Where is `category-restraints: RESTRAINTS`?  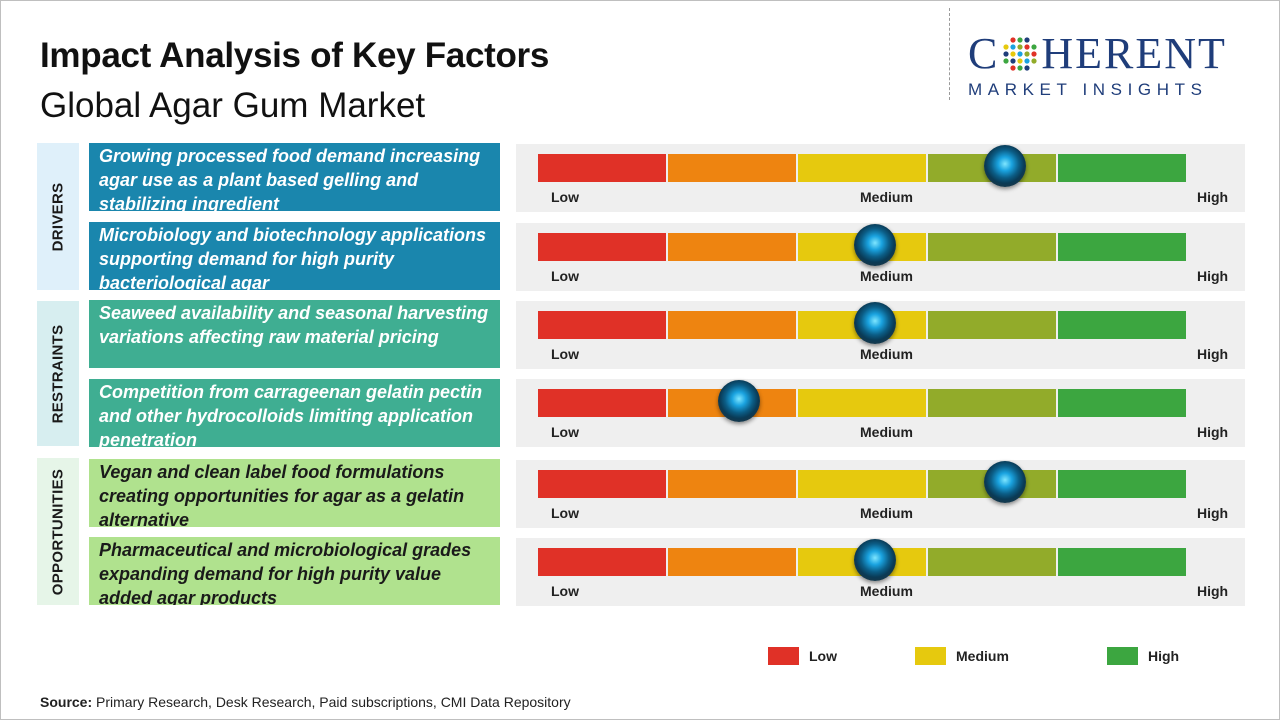 category-restraints: RESTRAINTS is located at coordinates (58, 373).